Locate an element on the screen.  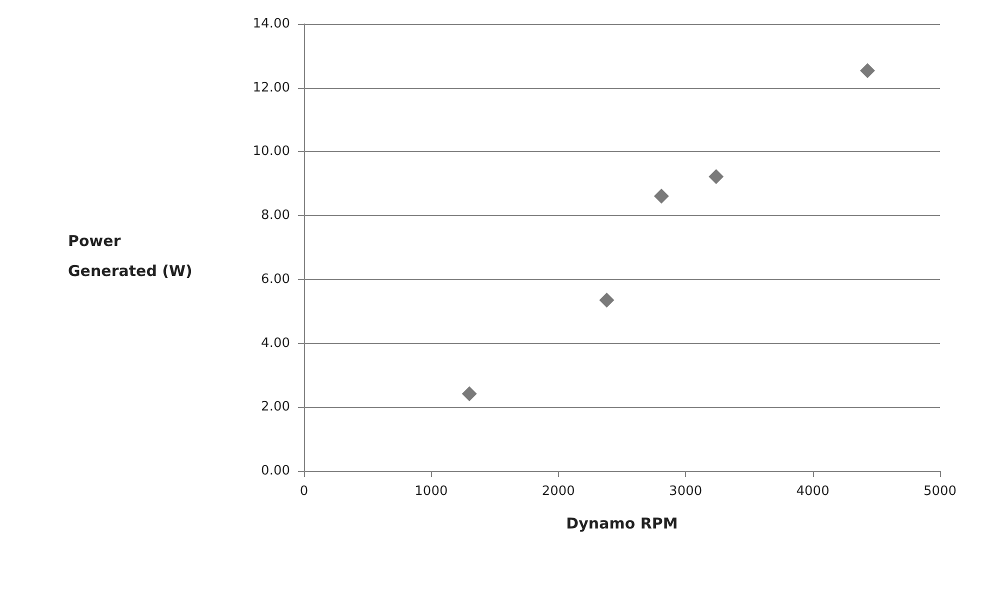
x-tick-label: 4000 is located at coordinates (813, 491).